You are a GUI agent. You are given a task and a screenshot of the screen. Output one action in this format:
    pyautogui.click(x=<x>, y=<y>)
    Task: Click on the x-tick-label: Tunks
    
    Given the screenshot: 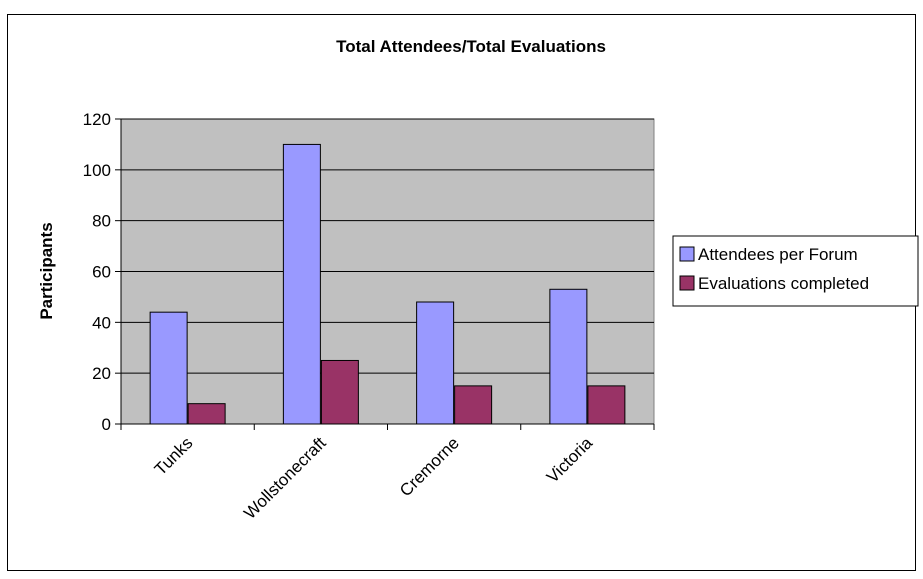 What is the action you would take?
    pyautogui.click(x=174, y=456)
    